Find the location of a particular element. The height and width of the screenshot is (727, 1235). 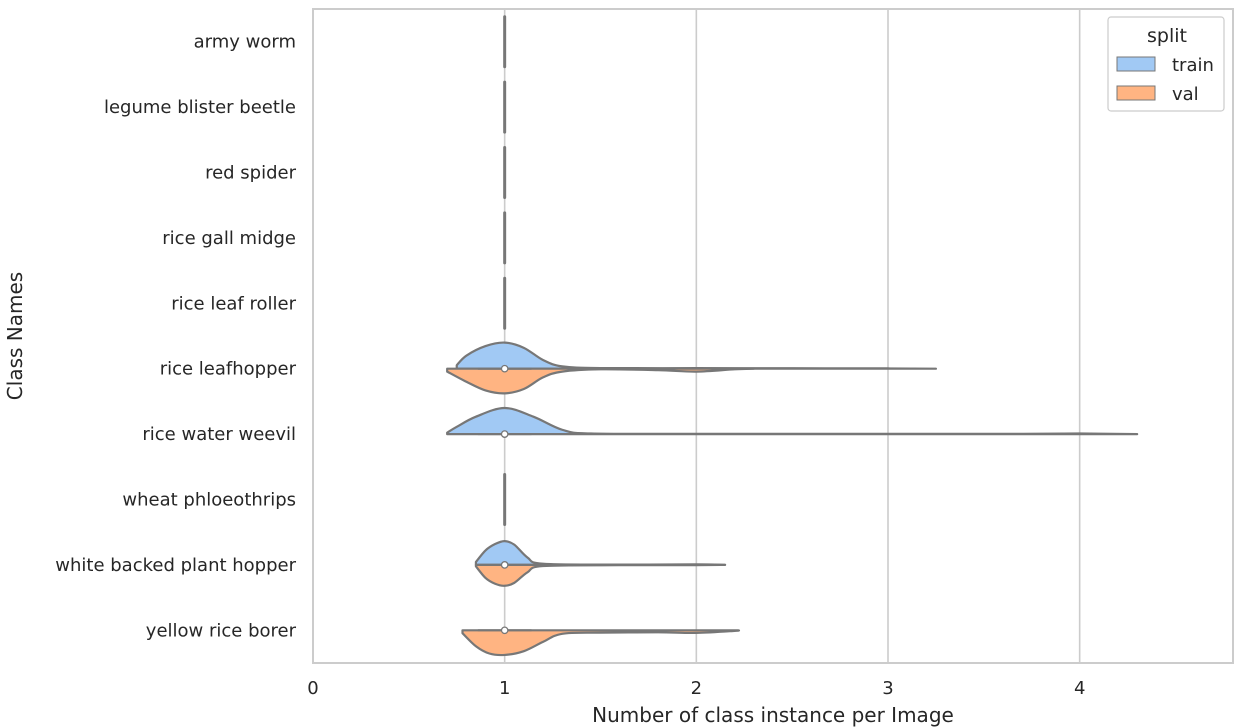

y-tick-label: yellow rice borer is located at coordinates (221, 630).